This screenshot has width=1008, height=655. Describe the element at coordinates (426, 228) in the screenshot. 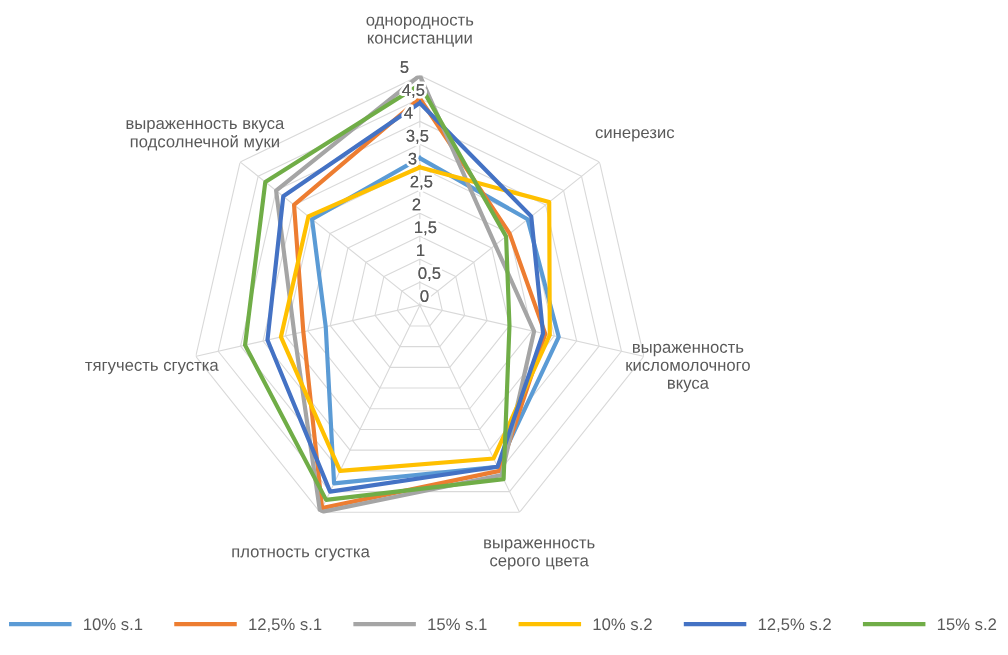

I see `y-tick-label: 1,5` at that location.